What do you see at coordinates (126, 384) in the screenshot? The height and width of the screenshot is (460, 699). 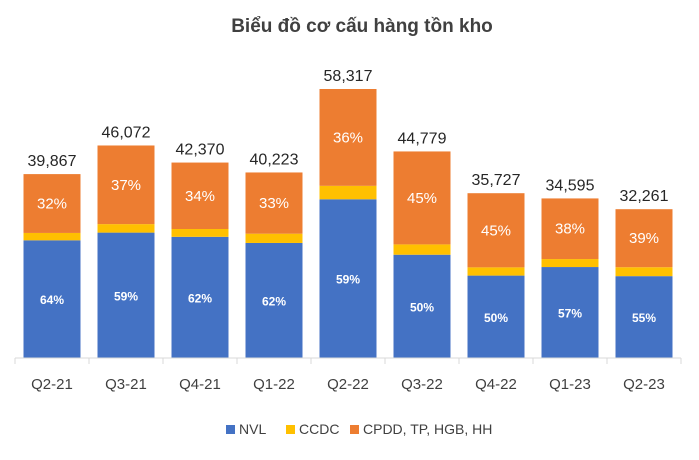 I see `x-tick-label: Q3-21` at bounding box center [126, 384].